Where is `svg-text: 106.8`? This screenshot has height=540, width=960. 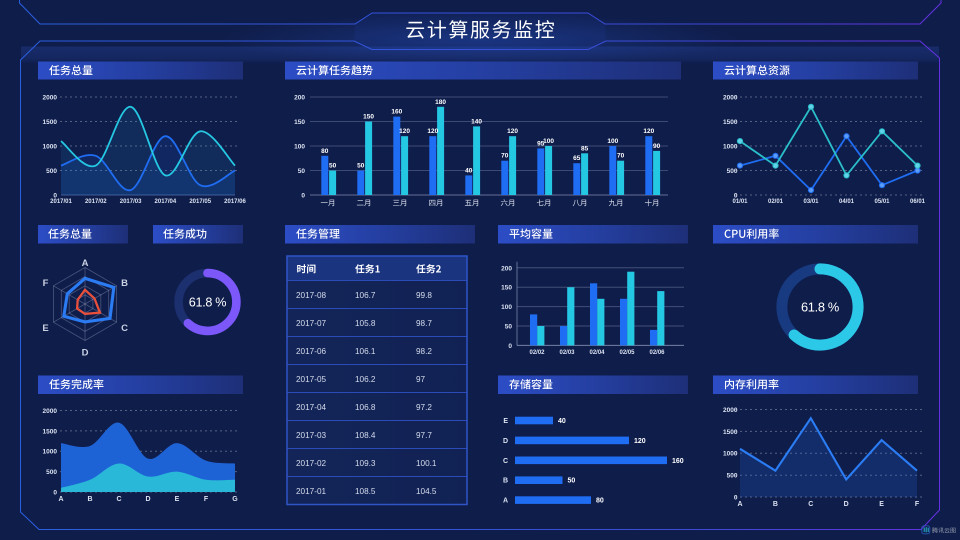
svg-text: 106.8 is located at coordinates (365, 407).